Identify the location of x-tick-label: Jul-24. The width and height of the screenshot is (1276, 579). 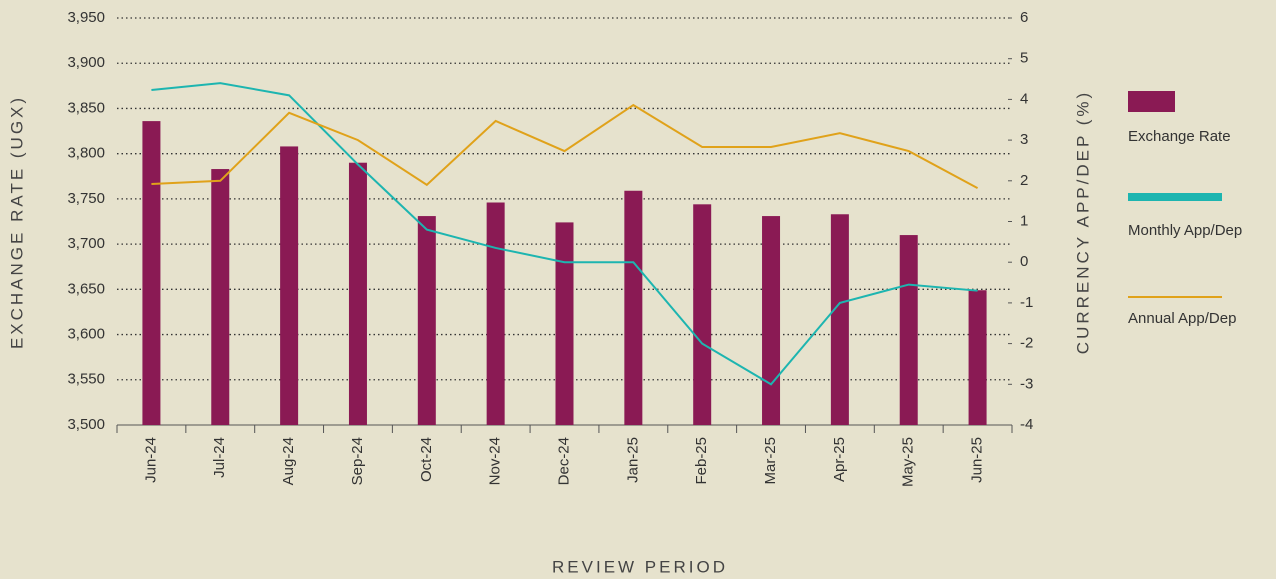
(219, 457).